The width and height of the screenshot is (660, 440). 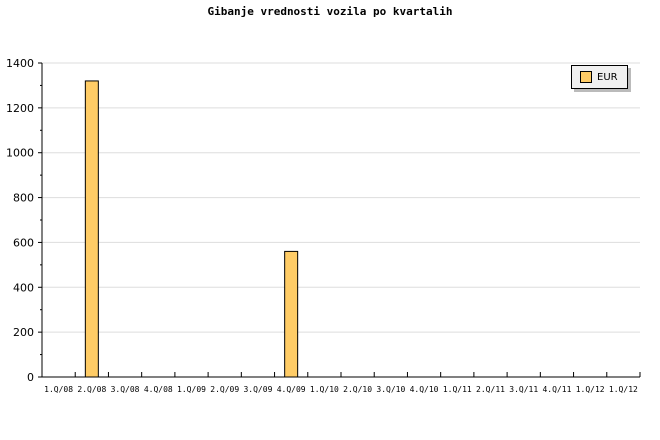 I want to click on x-tick-label: 4.Q/10, so click(x=424, y=389).